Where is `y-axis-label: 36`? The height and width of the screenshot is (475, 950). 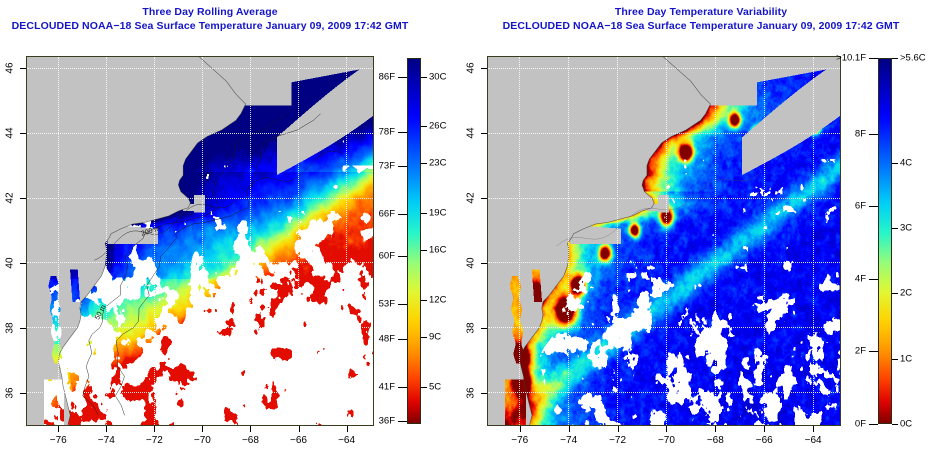 y-axis-label: 36 is located at coordinates (10, 393).